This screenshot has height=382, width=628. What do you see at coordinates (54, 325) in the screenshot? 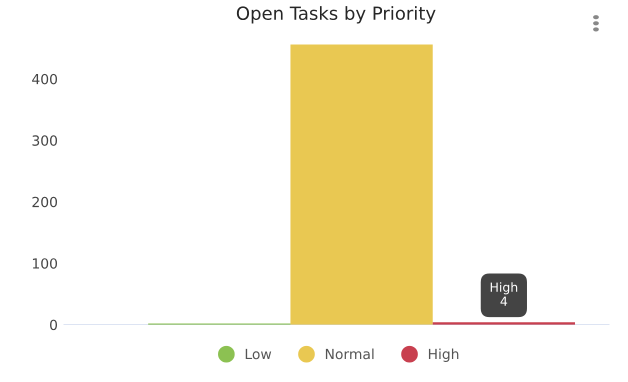
I see `y-tick-label: 0` at bounding box center [54, 325].